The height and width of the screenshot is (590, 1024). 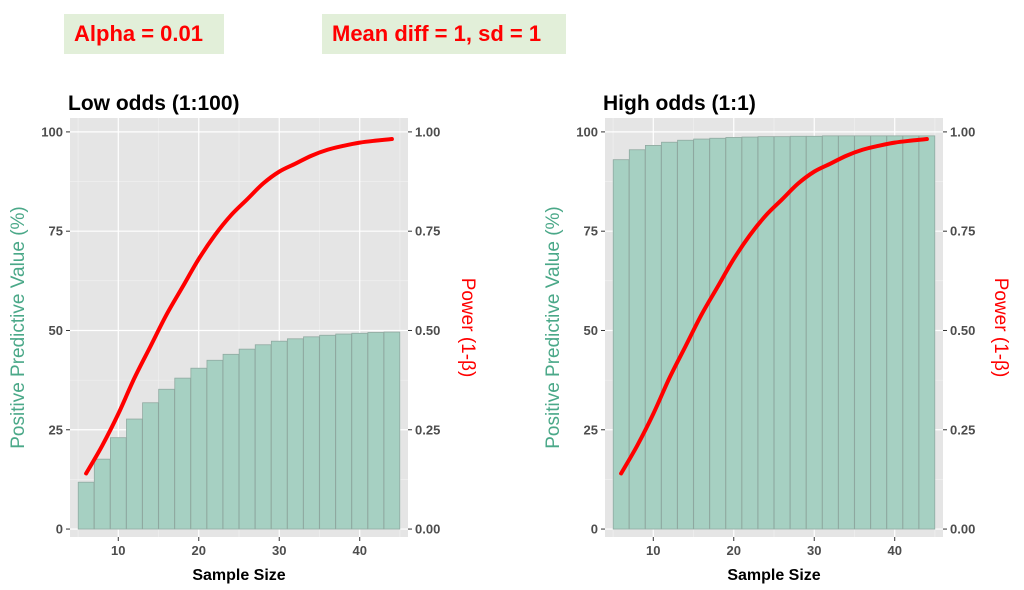 I want to click on chart-title: Low odds (1:100), so click(x=154, y=103).